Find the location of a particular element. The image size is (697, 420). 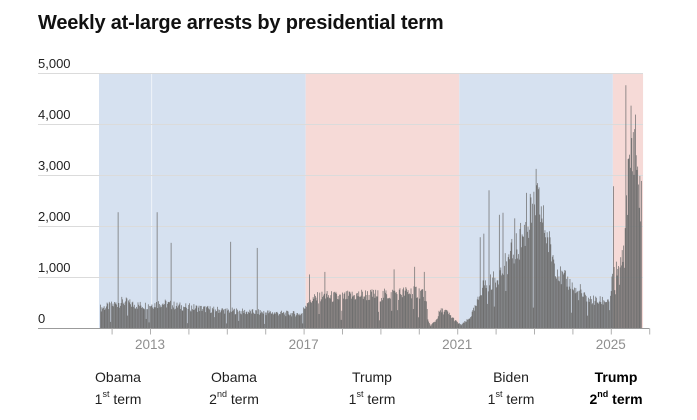

y-axis-label: 5,000 is located at coordinates (54, 63).